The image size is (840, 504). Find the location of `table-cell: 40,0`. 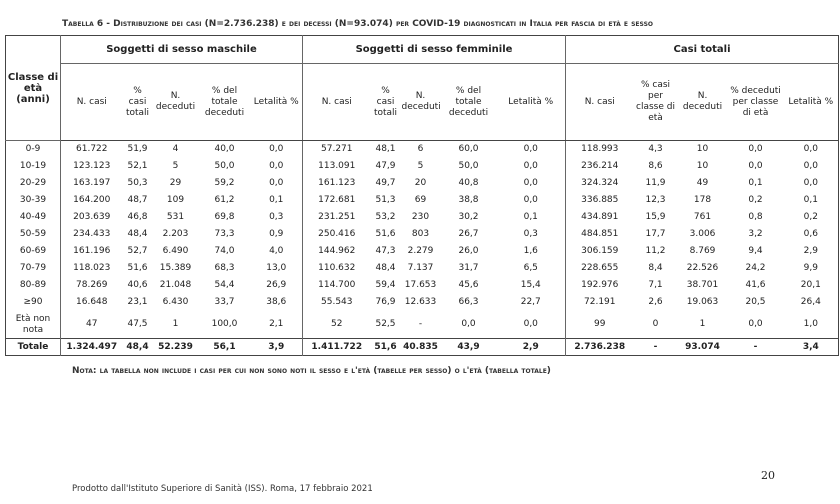

table-cell: 40,0 is located at coordinates (224, 149).